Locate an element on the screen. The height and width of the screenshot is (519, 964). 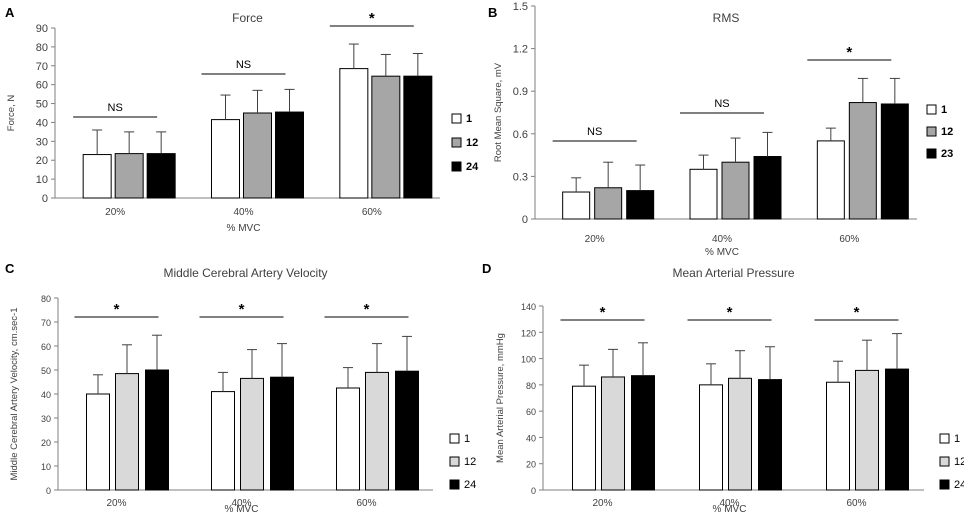
chart-title: Middle Cerebral Artery Velocity is located at coordinates (245, 273).